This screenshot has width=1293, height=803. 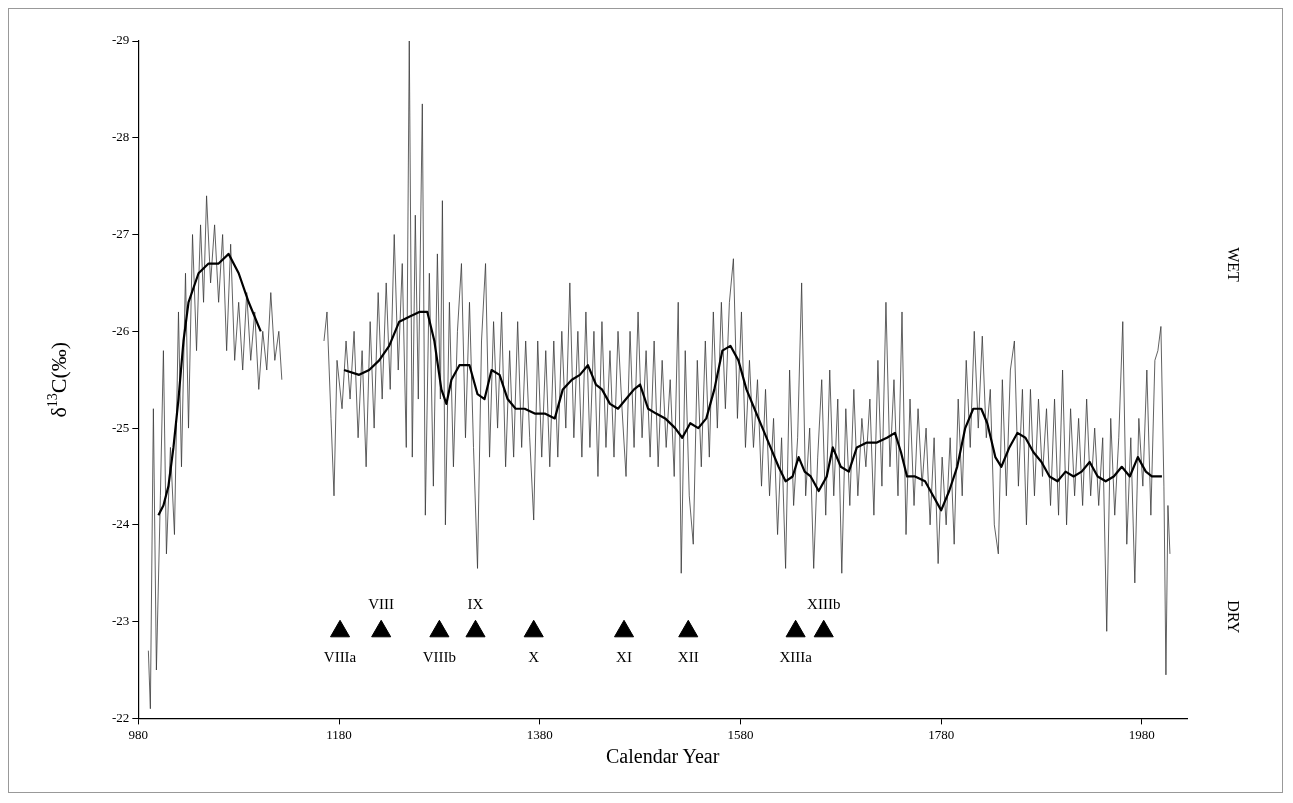 I want to click on x-tick-label: 1180, so click(x=339, y=734).